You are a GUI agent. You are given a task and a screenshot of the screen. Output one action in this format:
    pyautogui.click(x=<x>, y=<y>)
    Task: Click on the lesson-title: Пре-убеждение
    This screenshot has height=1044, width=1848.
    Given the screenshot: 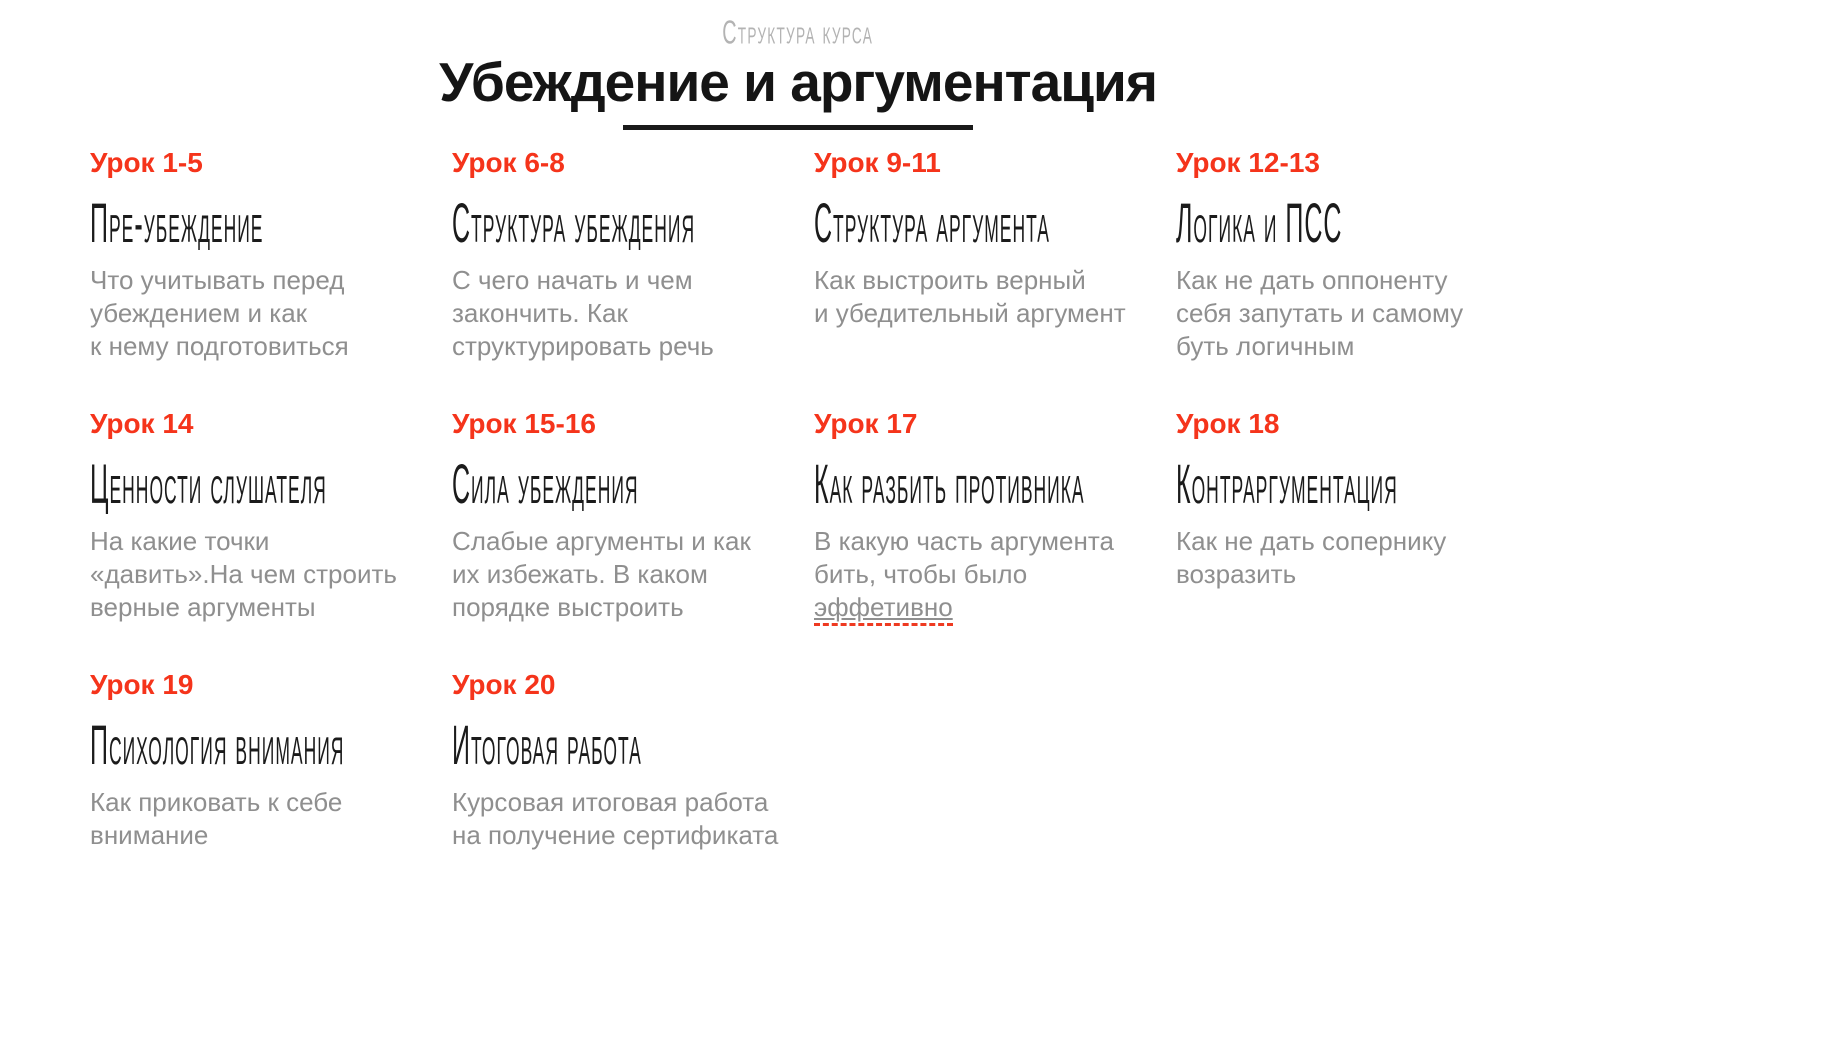 What is the action you would take?
    pyautogui.click(x=177, y=223)
    